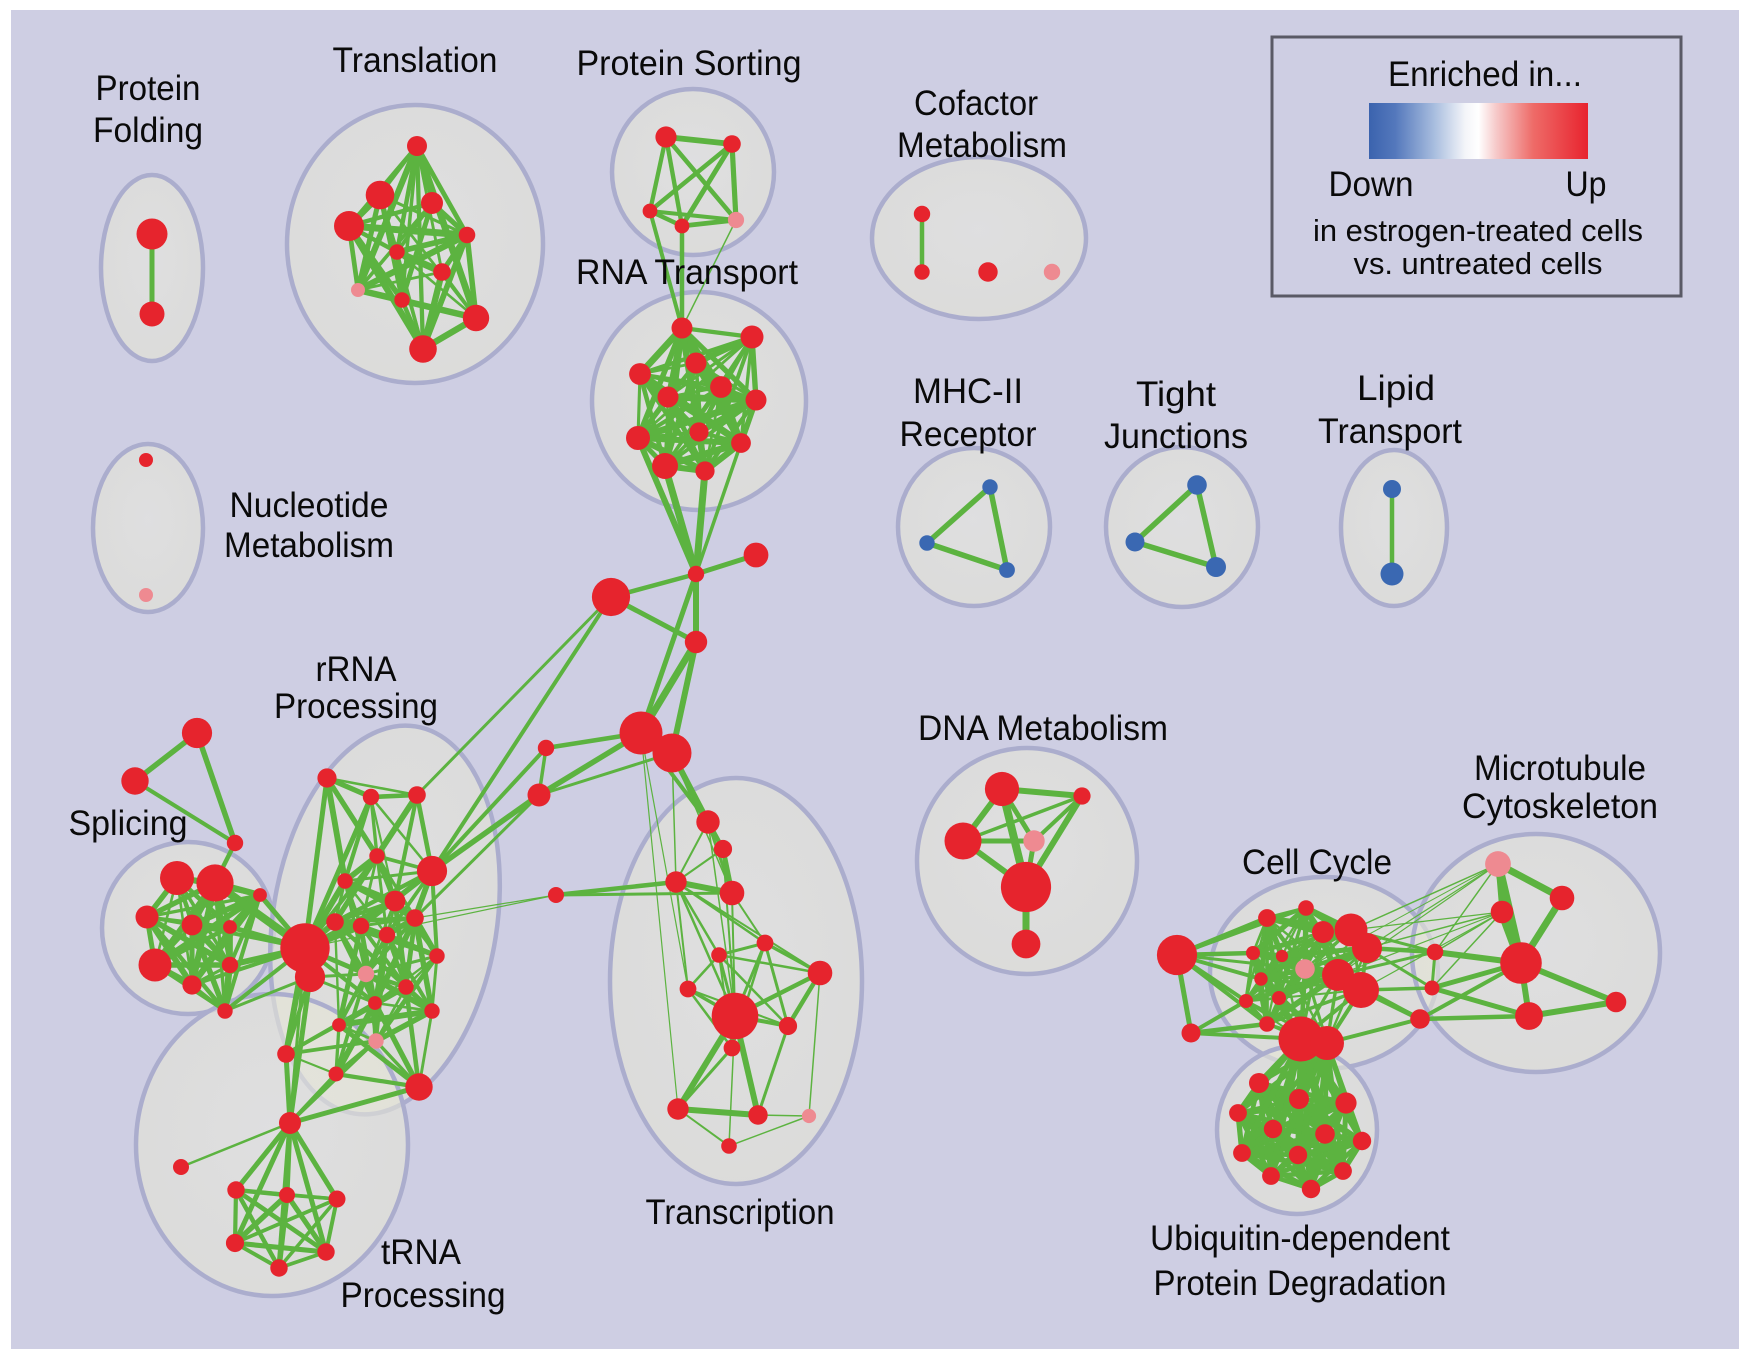 Image resolution: width=1750 pixels, height=1360 pixels. I want to click on svg-text: Protein Degradation, so click(1300, 1283).